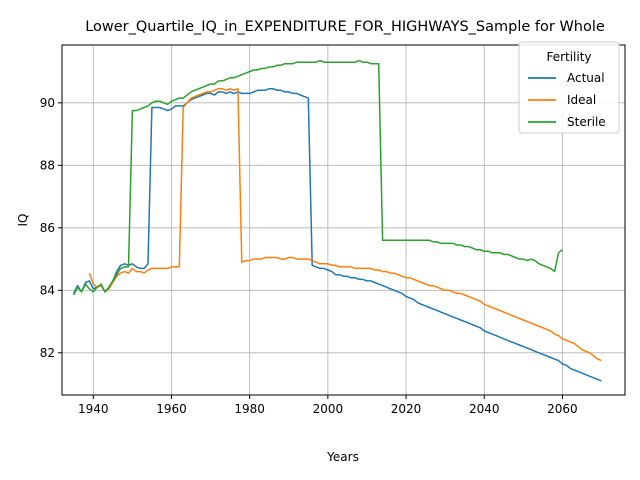  Describe the element at coordinates (23, 220) in the screenshot. I see `y-axis-label: IQ` at that location.